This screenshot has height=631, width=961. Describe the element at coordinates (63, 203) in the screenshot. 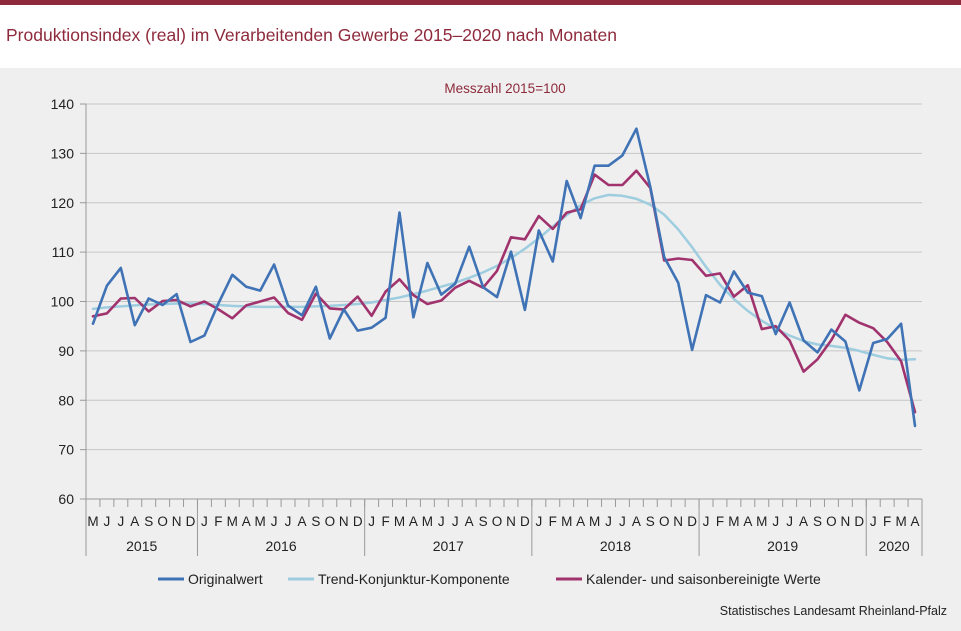

I see `y-tick-label: 120` at that location.